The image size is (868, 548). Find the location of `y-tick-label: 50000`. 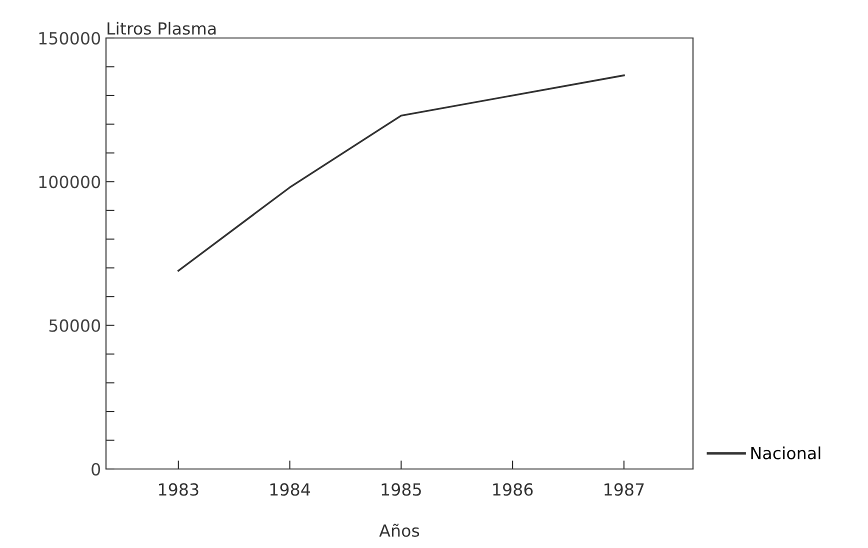

y-tick-label: 50000 is located at coordinates (74, 325).